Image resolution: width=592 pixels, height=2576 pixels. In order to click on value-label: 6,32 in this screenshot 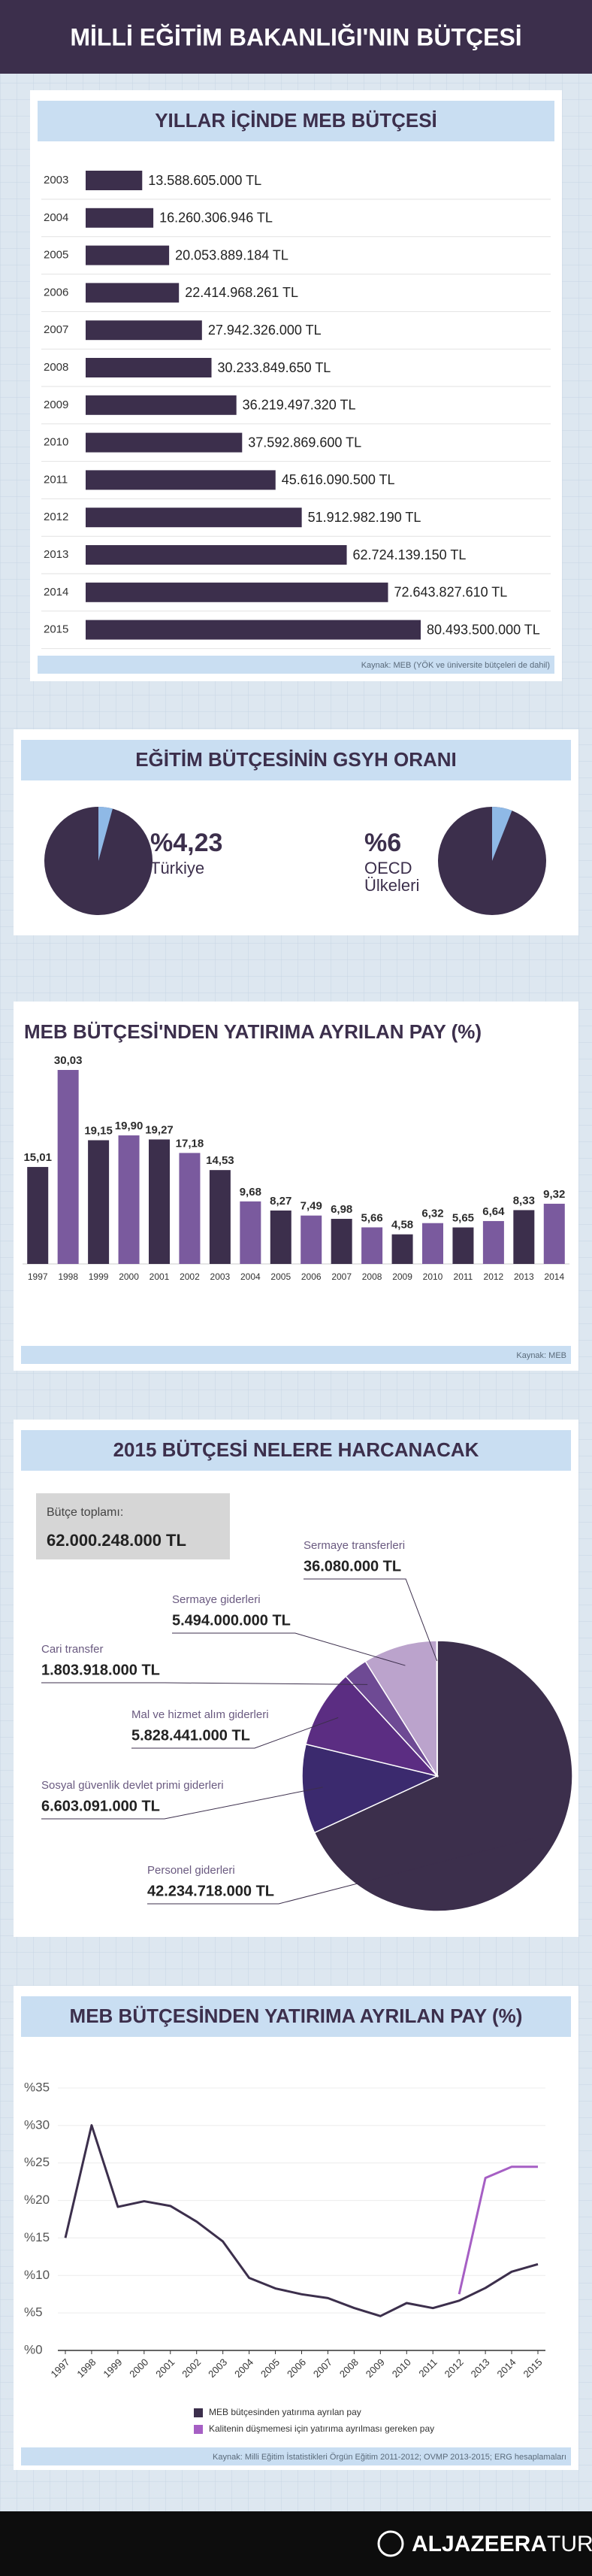, I will do `click(432, 1214)`.